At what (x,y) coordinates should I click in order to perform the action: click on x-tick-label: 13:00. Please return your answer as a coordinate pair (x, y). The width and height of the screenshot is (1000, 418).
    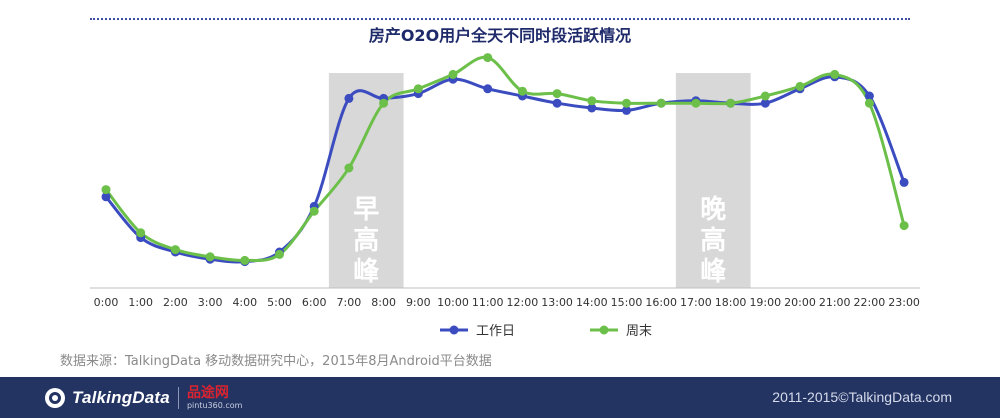
    Looking at the image, I should click on (557, 302).